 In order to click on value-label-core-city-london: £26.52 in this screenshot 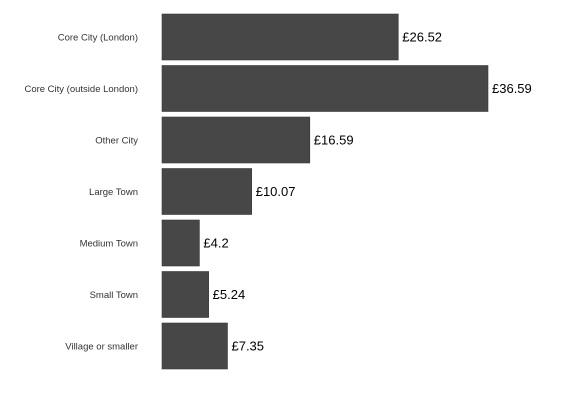, I will do `click(422, 37)`.